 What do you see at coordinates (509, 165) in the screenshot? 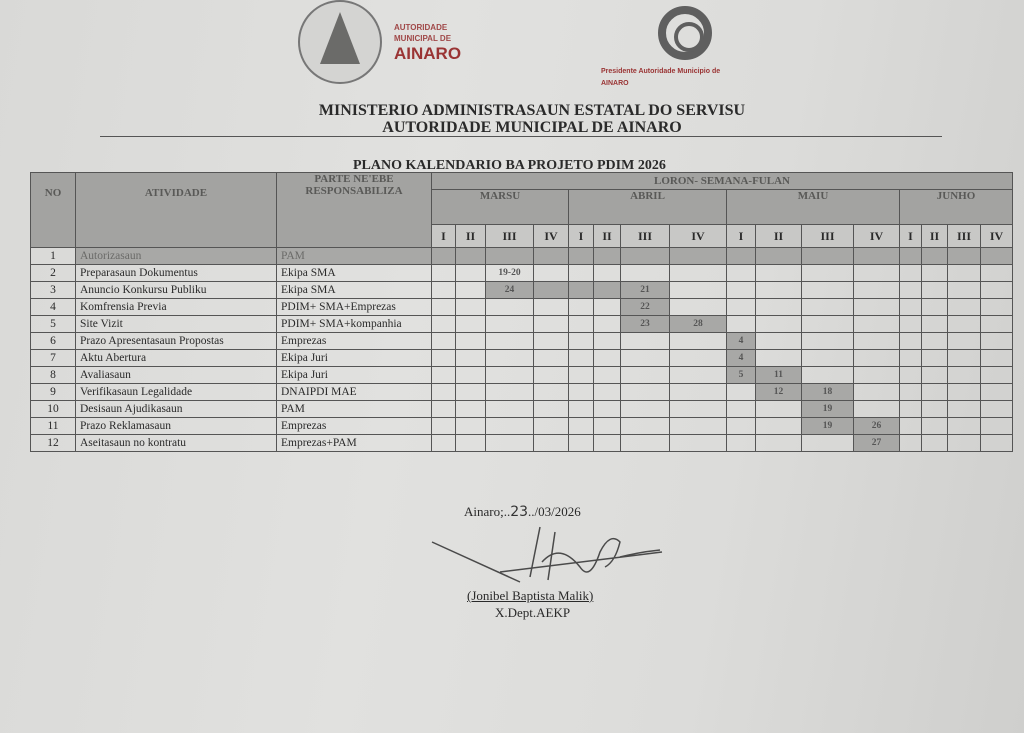
I see `plan-title: PLANO KALENDARIO BA PROJETO PDIM 2026` at bounding box center [509, 165].